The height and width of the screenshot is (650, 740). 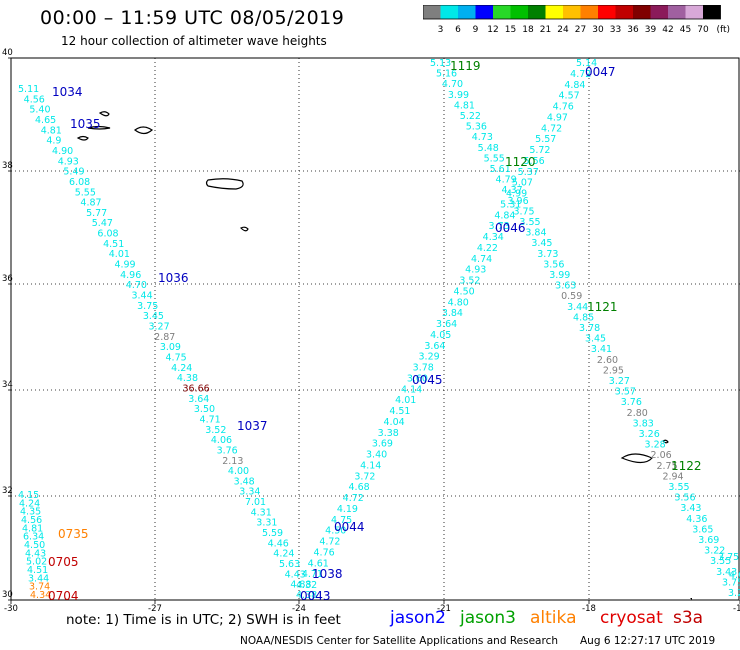 I want to click on wave-height-value: 3.83, so click(x=643, y=423).